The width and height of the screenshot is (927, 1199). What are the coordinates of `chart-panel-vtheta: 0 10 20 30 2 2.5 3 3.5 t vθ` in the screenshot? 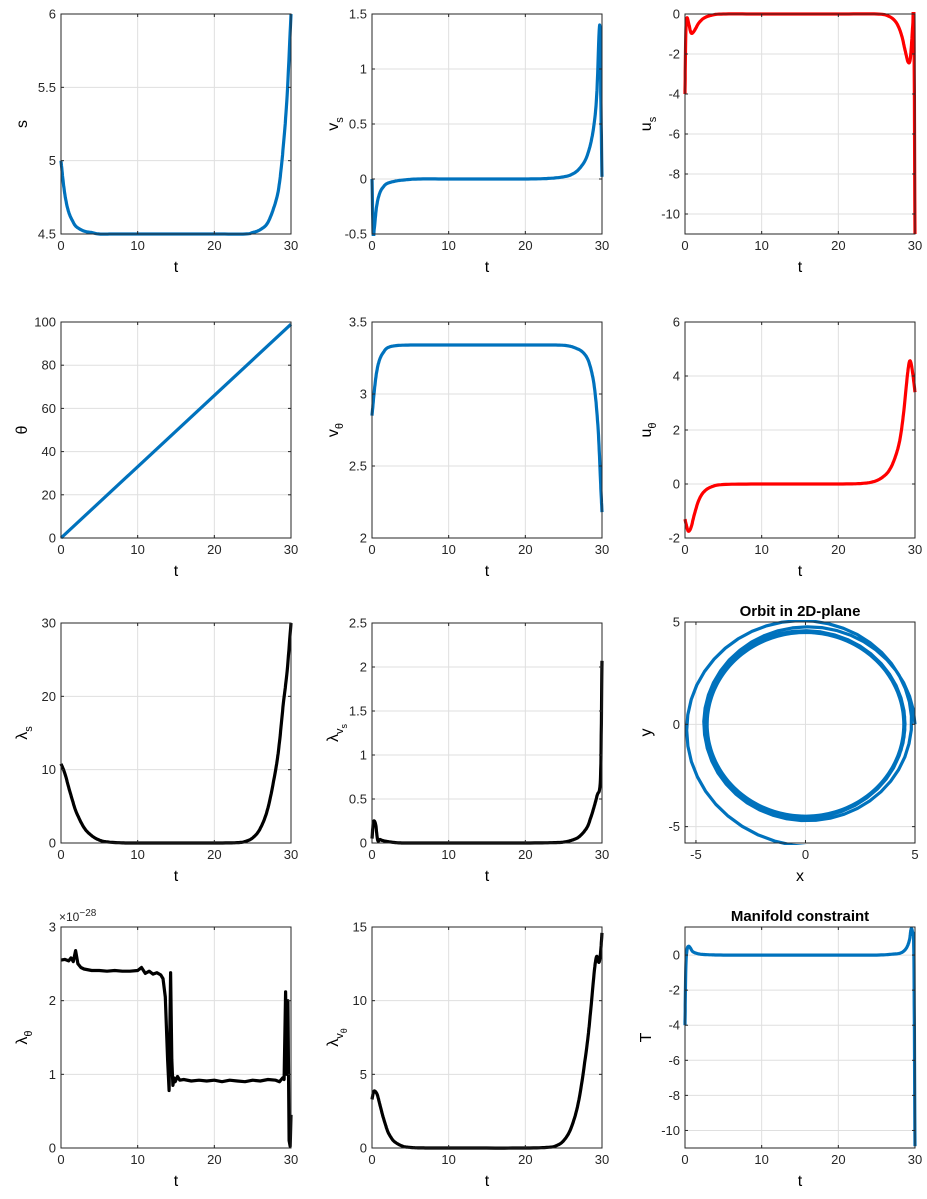 It's located at (467, 448).